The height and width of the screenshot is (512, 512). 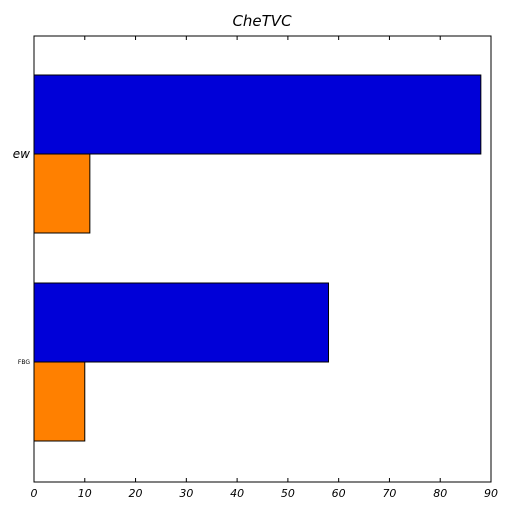 I want to click on x-tick-label: 40, so click(x=237, y=493).